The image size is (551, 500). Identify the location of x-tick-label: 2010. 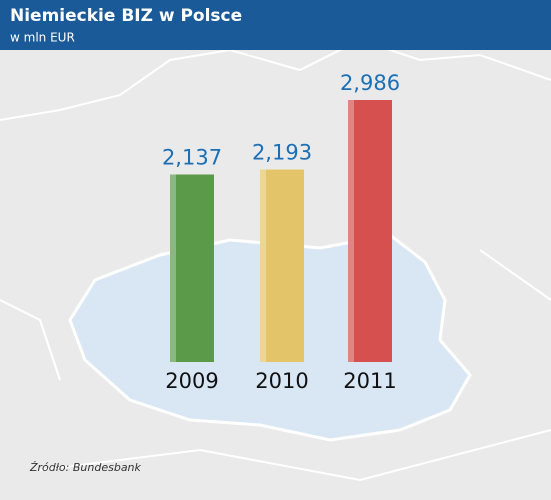
(281, 381).